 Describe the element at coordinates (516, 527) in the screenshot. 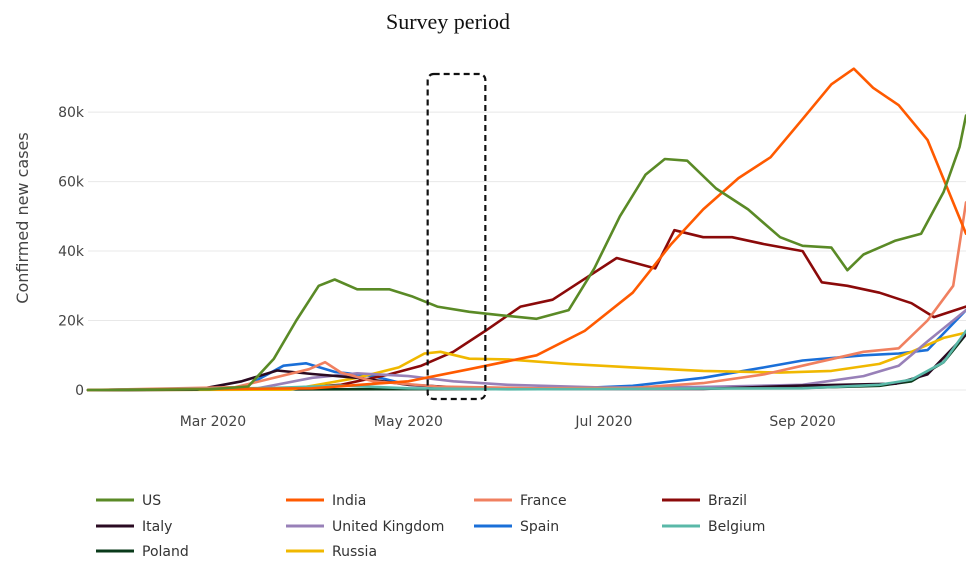

I see `legend-item-spain: Spain` at that location.